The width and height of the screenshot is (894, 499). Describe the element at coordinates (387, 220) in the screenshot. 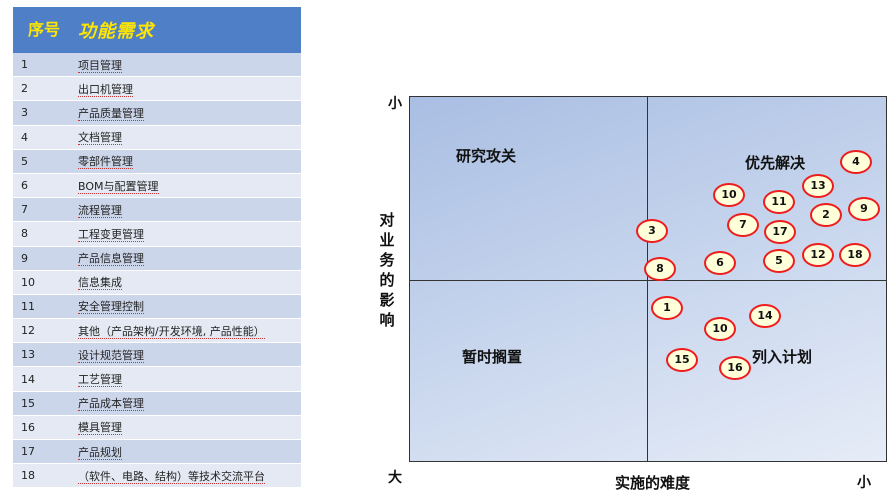

I see `y-title-char: 对` at that location.